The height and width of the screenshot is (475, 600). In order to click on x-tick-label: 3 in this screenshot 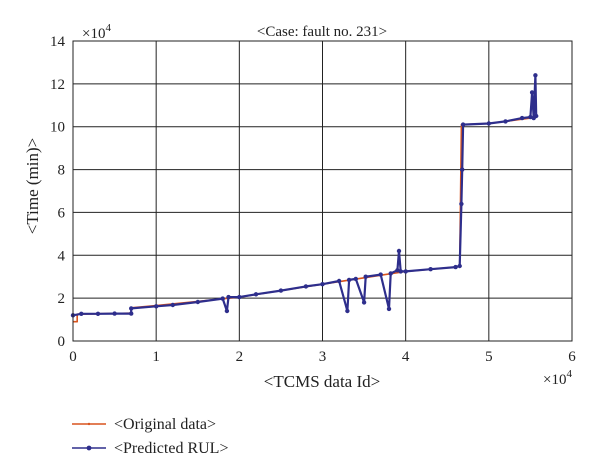, I will do `click(323, 357)`.